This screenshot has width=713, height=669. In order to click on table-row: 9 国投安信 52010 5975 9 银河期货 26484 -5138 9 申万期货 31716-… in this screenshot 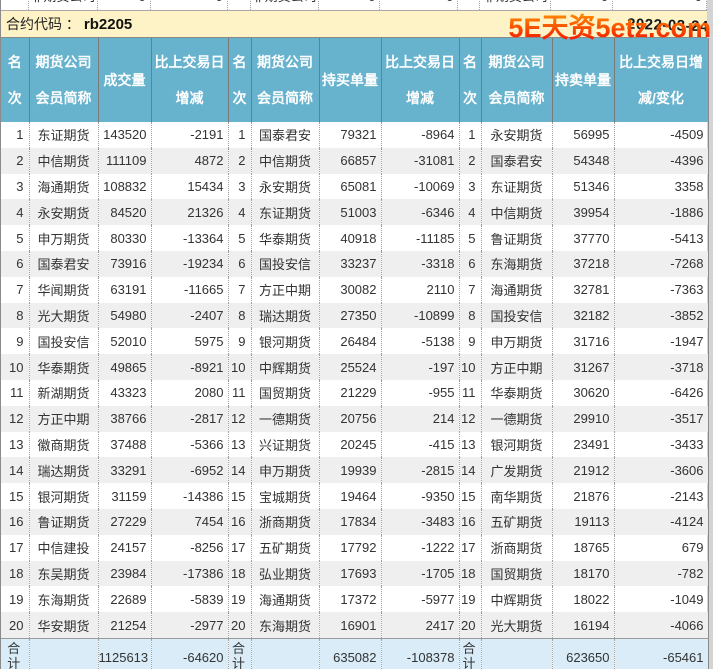, I will do `click(355, 341)`.